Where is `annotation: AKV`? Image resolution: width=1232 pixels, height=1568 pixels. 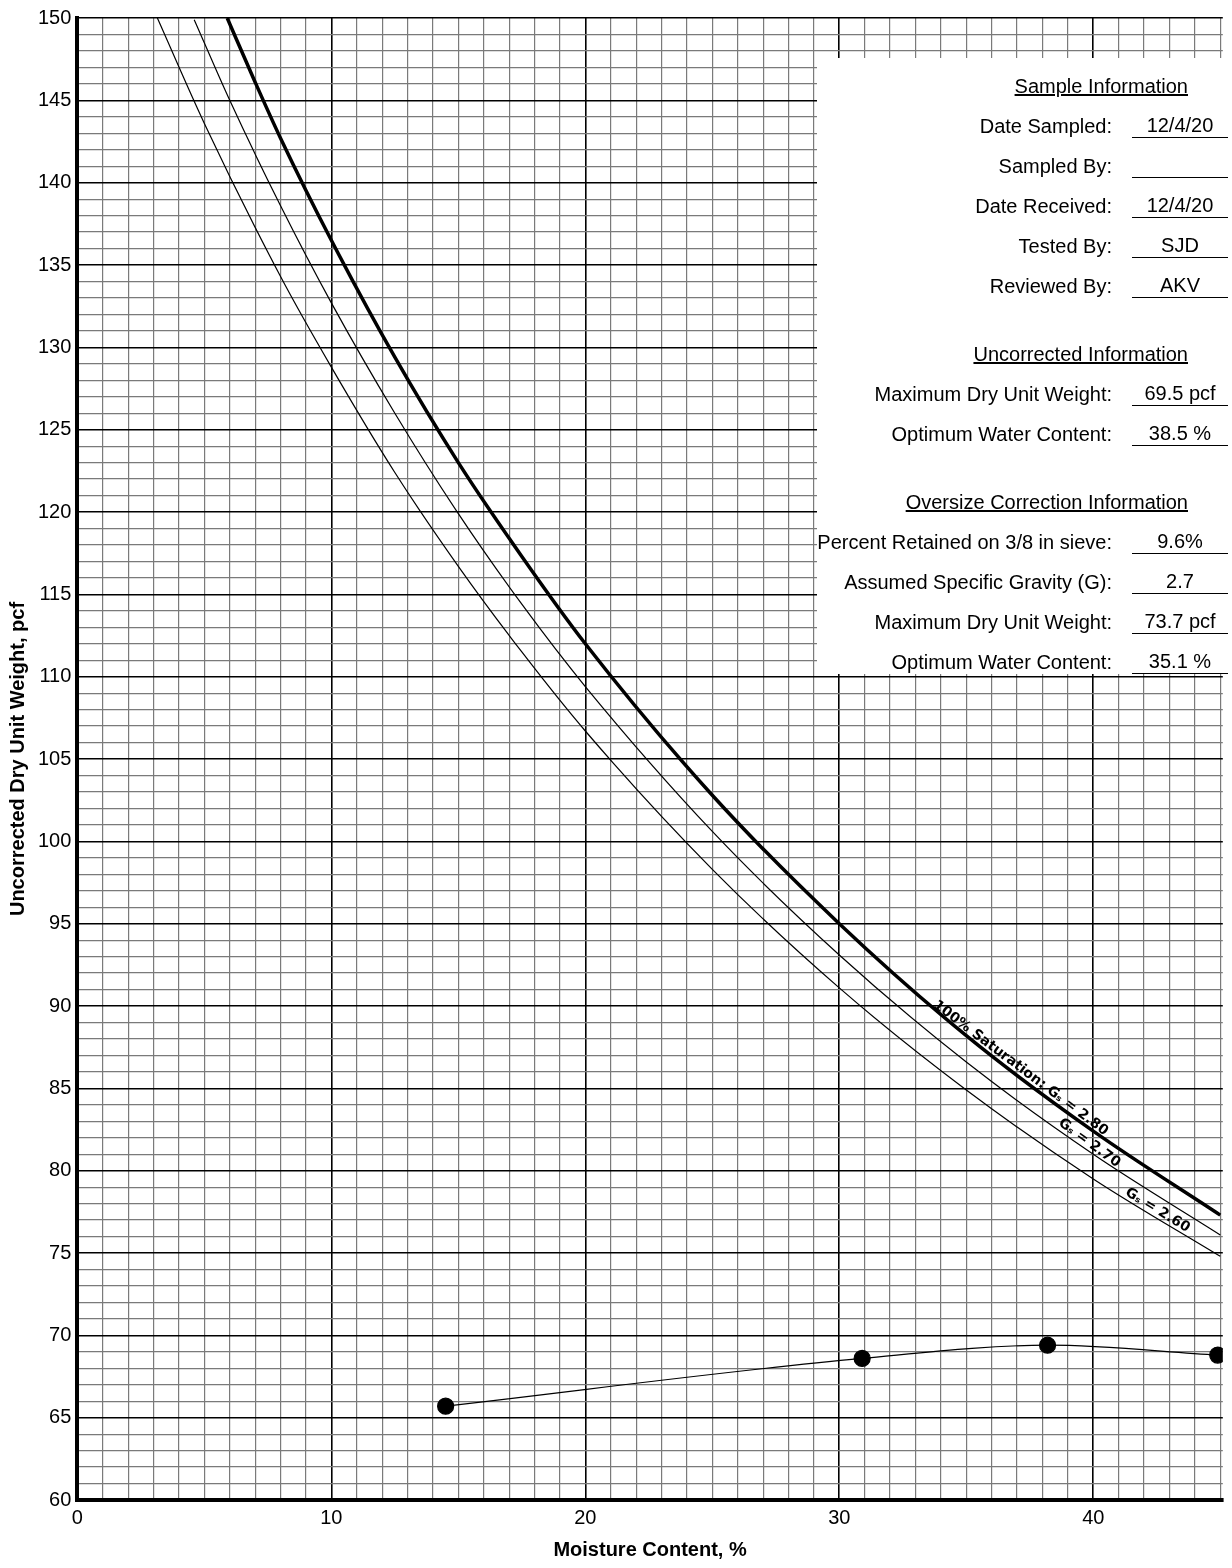 annotation: AKV is located at coordinates (1180, 285).